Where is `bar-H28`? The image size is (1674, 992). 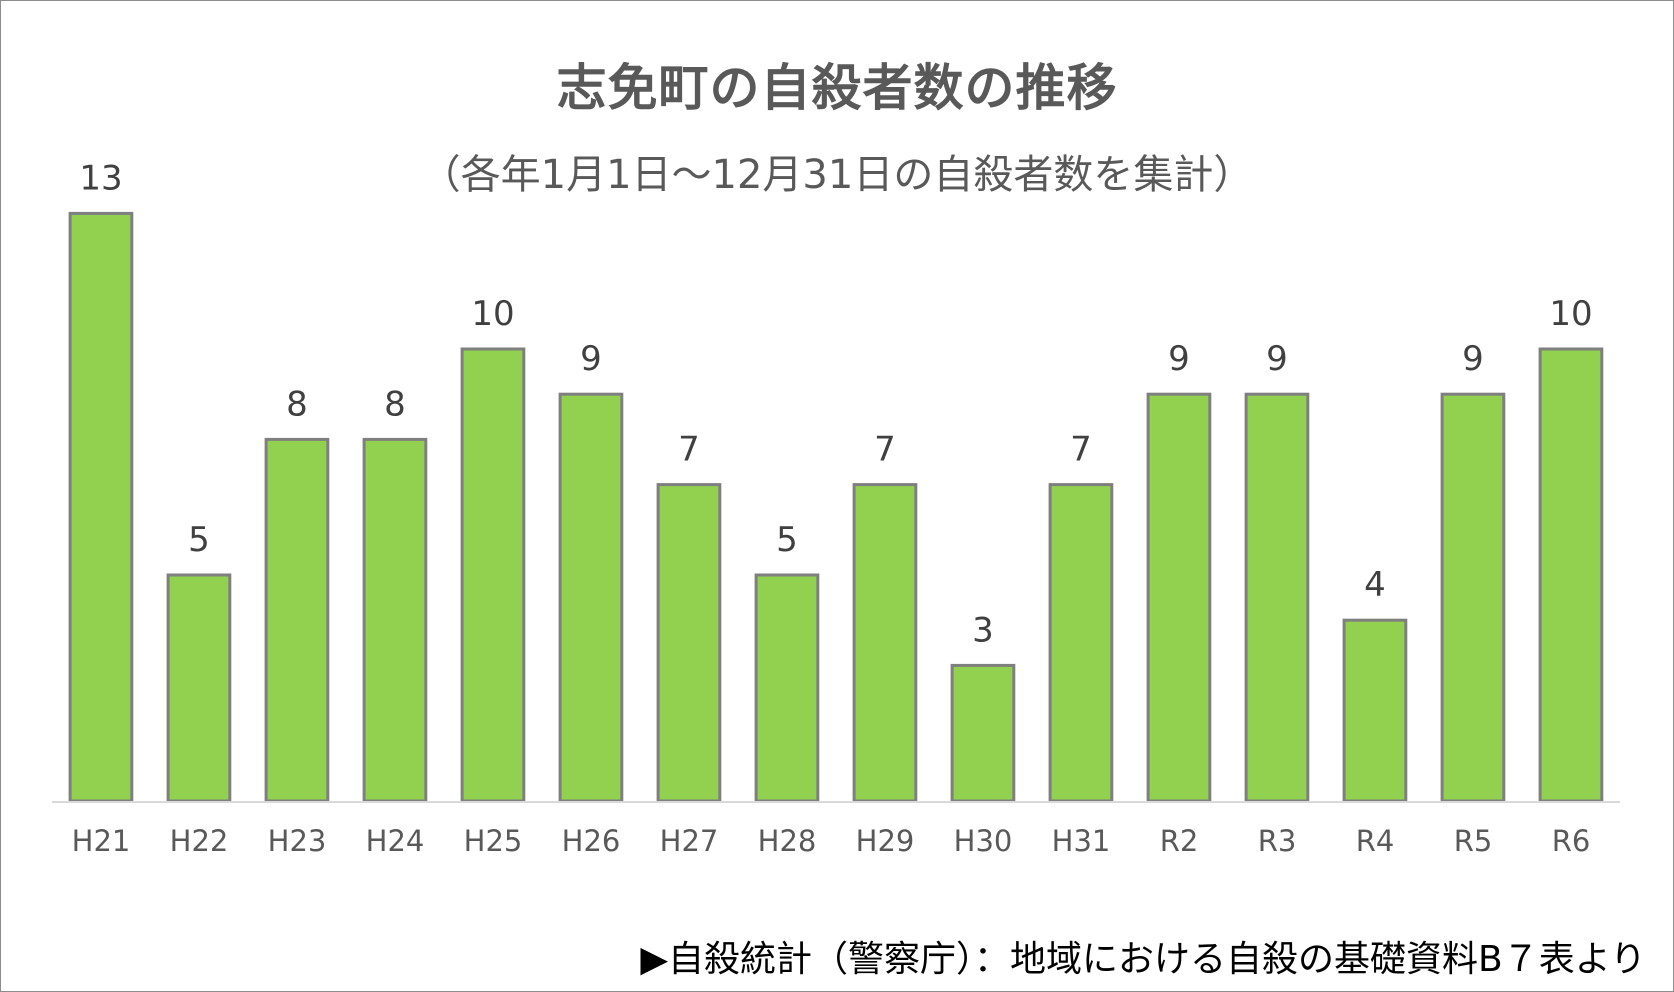
bar-H28 is located at coordinates (787, 688).